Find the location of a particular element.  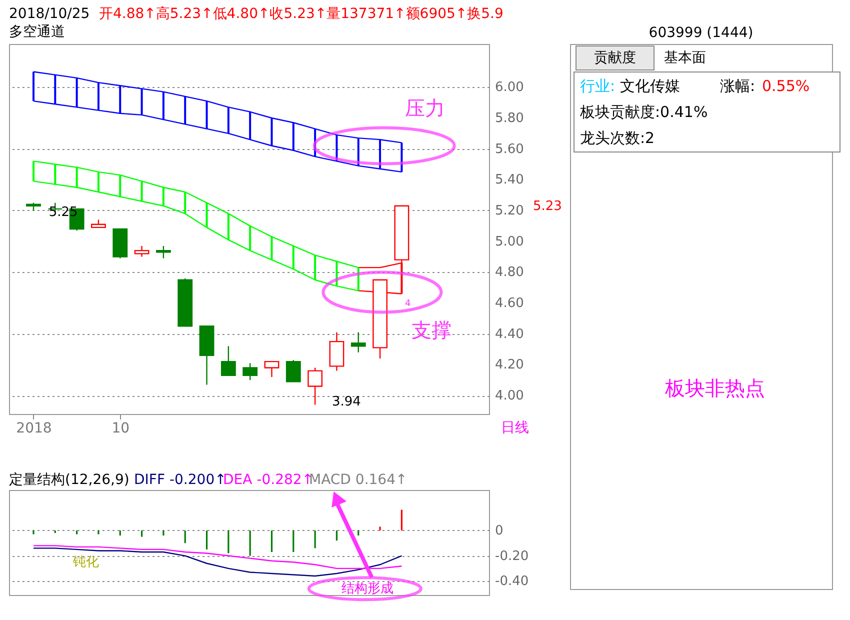

annotation: 3.94 is located at coordinates (346, 402).